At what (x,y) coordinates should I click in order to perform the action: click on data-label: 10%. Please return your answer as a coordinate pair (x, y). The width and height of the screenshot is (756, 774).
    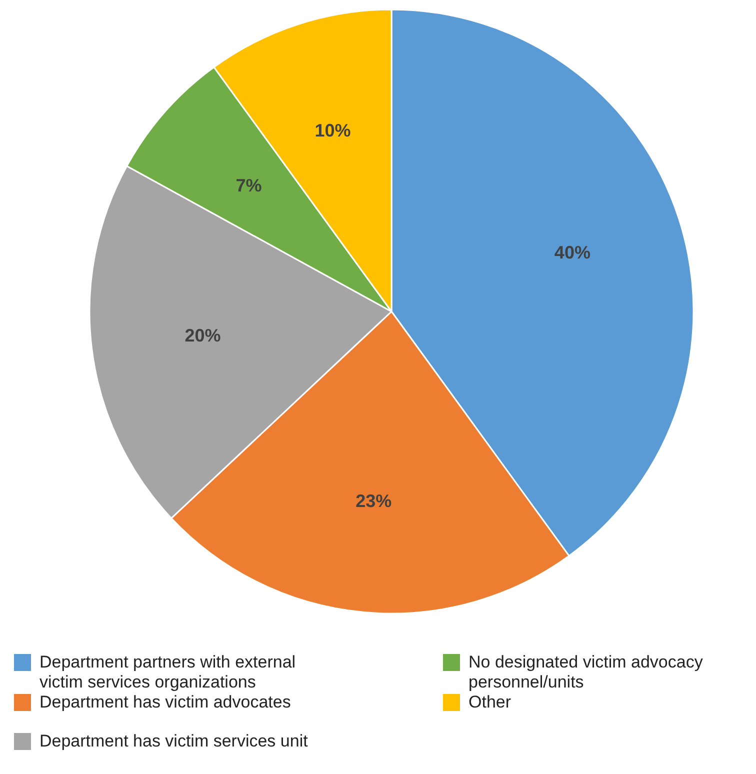
    Looking at the image, I should click on (332, 130).